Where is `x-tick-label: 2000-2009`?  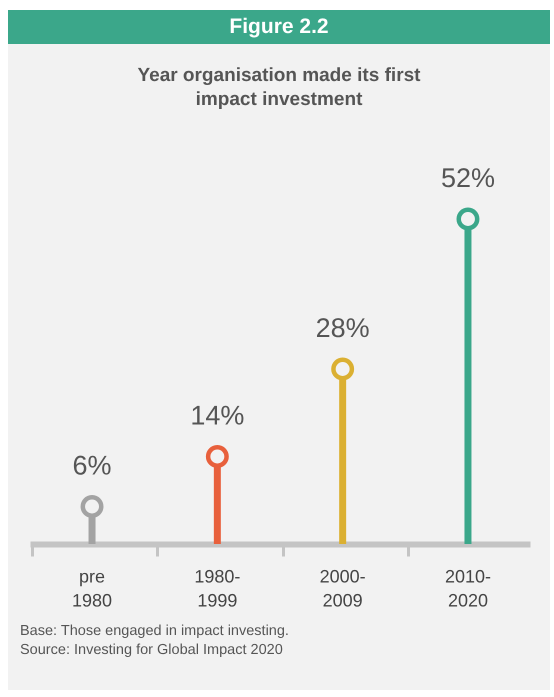
x-tick-label: 2000-2009 is located at coordinates (343, 588).